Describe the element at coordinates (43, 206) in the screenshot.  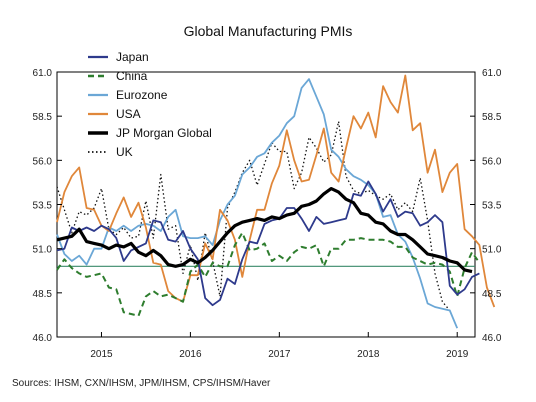
I see `y-tick-label-left: 53.5` at that location.